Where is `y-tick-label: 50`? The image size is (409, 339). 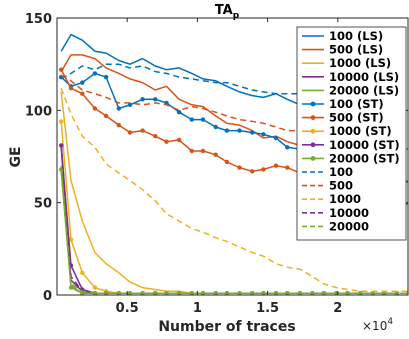 y-tick-label: 50 is located at coordinates (43, 204).